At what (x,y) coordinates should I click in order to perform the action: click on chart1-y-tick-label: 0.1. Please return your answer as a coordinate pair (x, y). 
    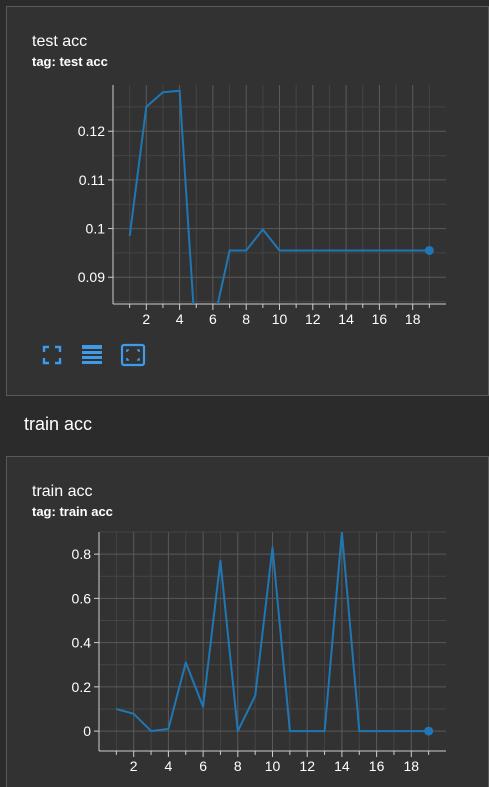
    Looking at the image, I should click on (96, 229).